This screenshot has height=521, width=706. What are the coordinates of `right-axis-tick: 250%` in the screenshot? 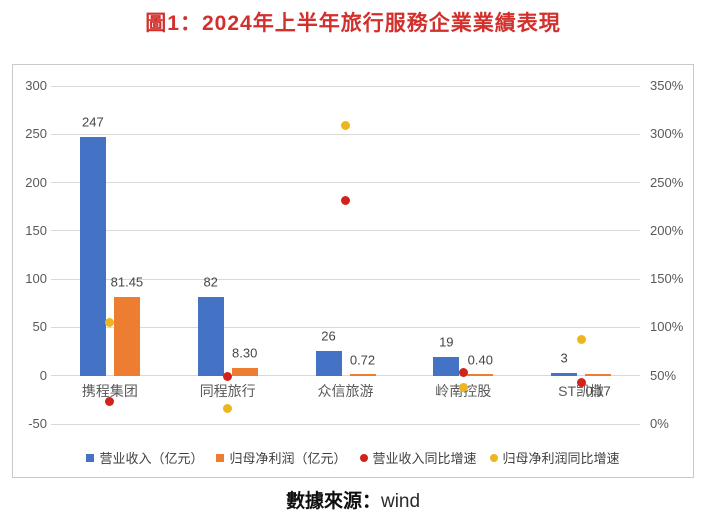 It's located at (667, 182).